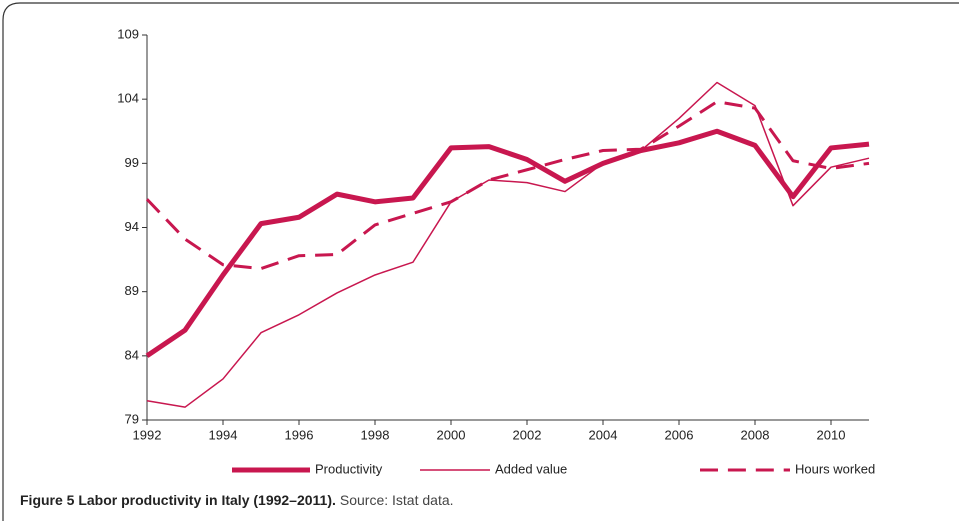  What do you see at coordinates (835, 468) in the screenshot?
I see `legend-label: Hours worked` at bounding box center [835, 468].